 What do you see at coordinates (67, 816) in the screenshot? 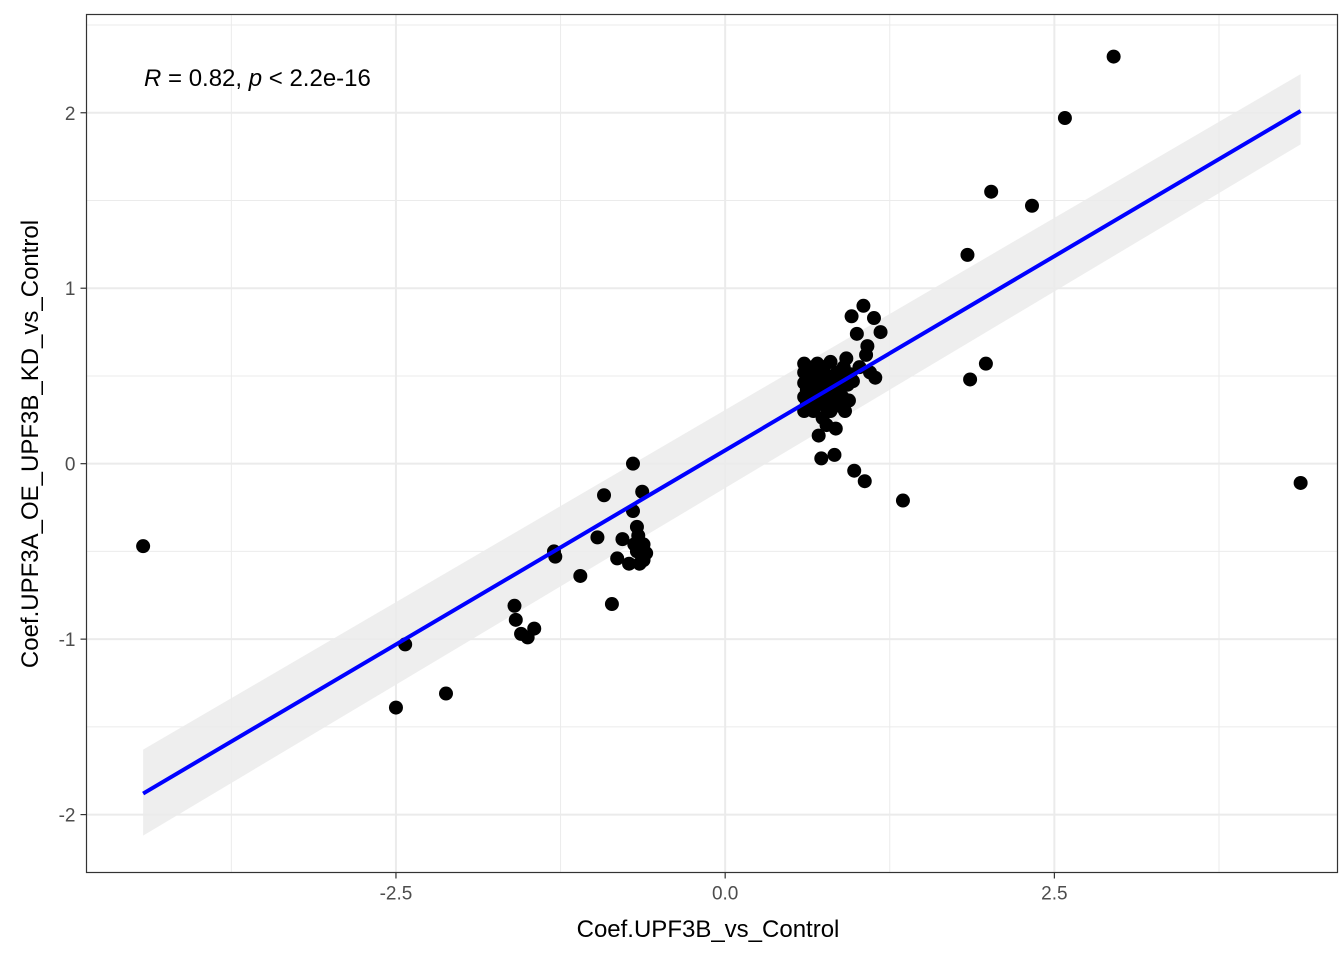
I see `y-tick-label: -2` at bounding box center [67, 816].